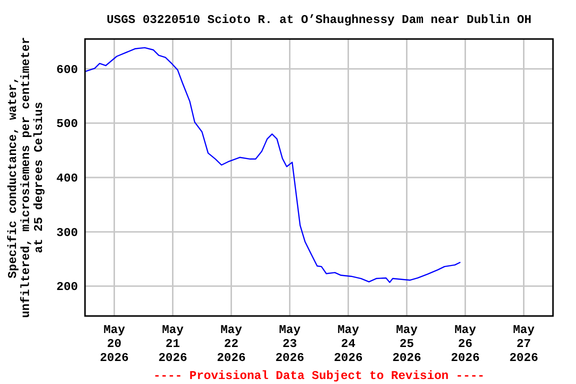 The height and width of the screenshot is (384, 576). Describe the element at coordinates (67, 69) in the screenshot. I see `y-tick-label: 600` at that location.